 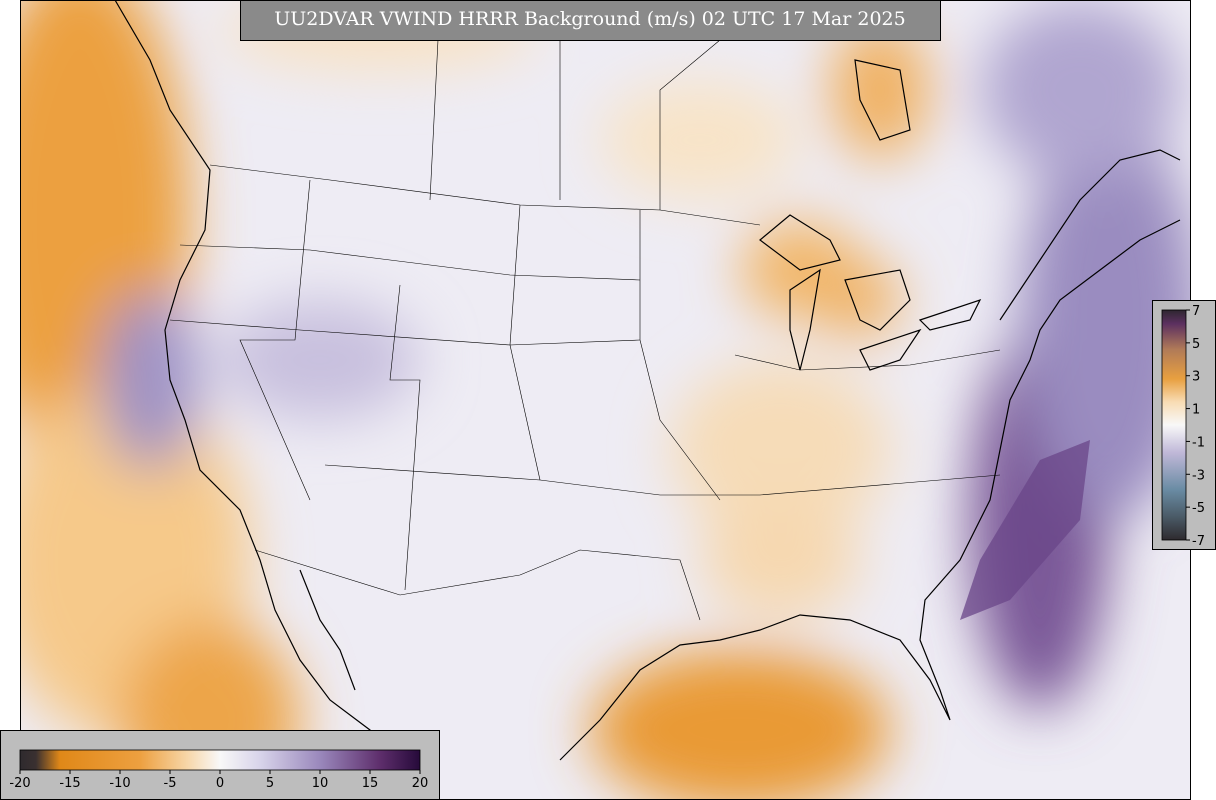 What do you see at coordinates (1196, 311) in the screenshot?
I see `tick-label: 7` at bounding box center [1196, 311].